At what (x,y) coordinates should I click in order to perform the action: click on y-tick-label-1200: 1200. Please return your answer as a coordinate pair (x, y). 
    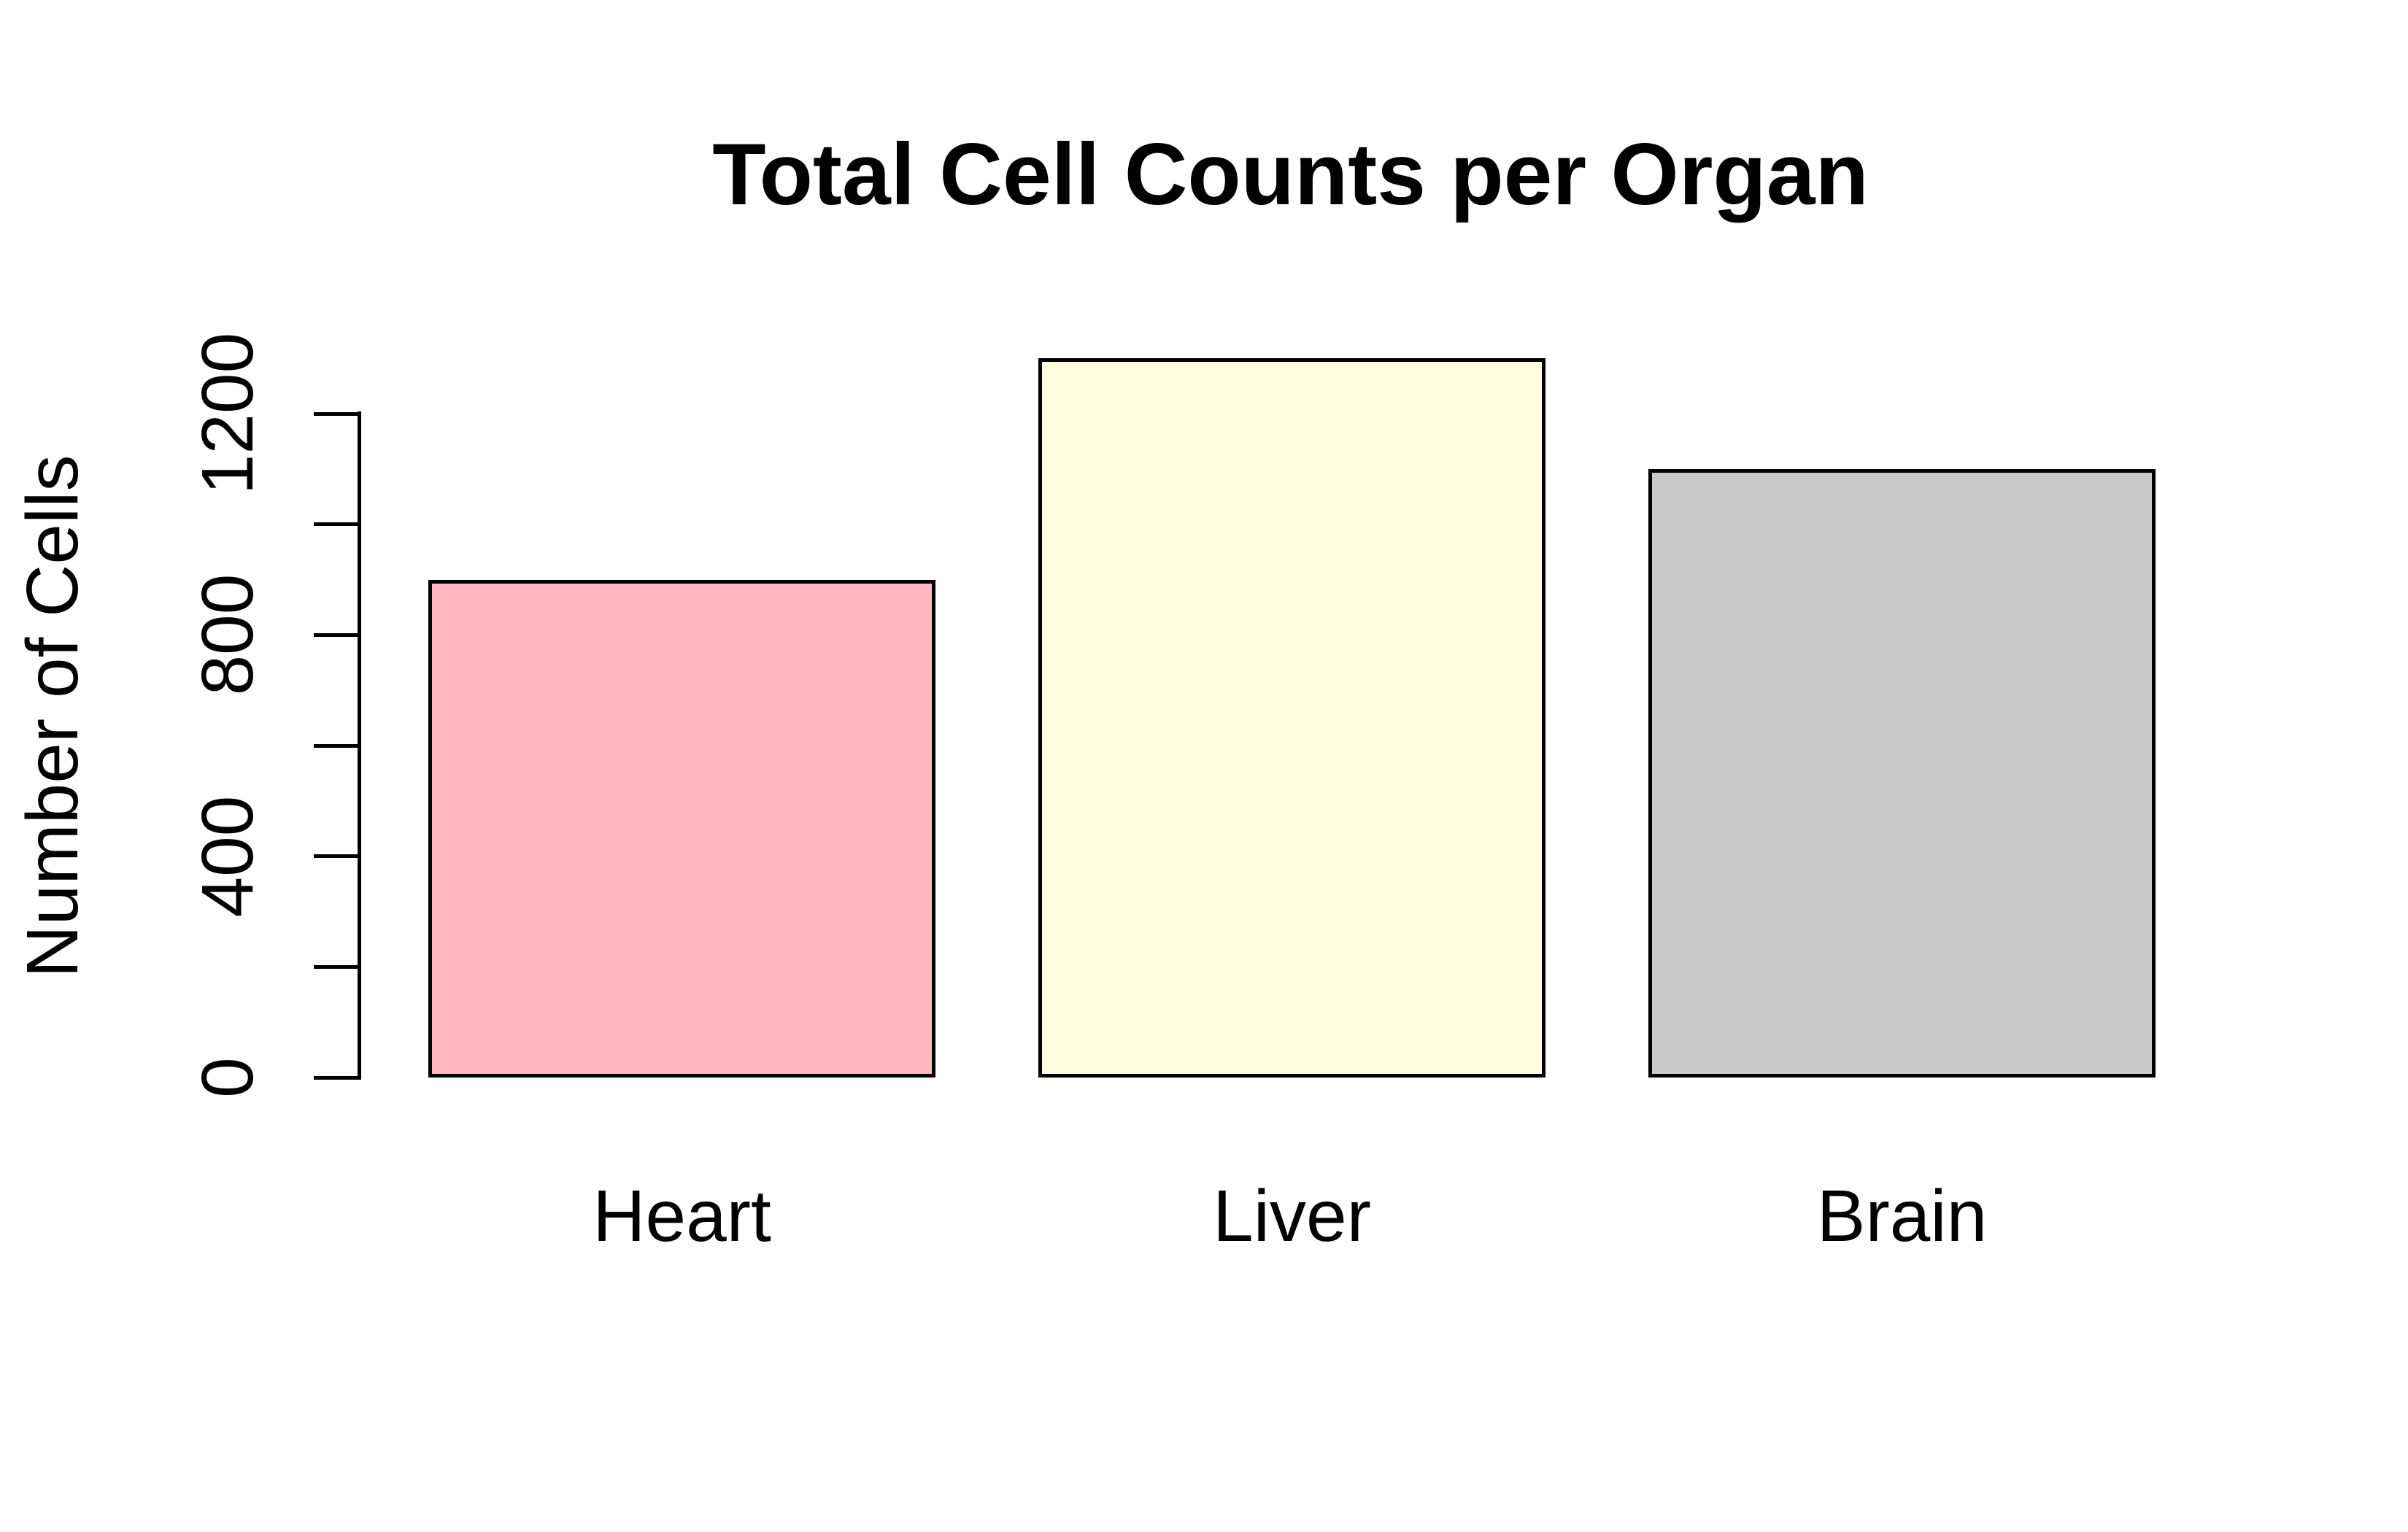
    Looking at the image, I should click on (228, 414).